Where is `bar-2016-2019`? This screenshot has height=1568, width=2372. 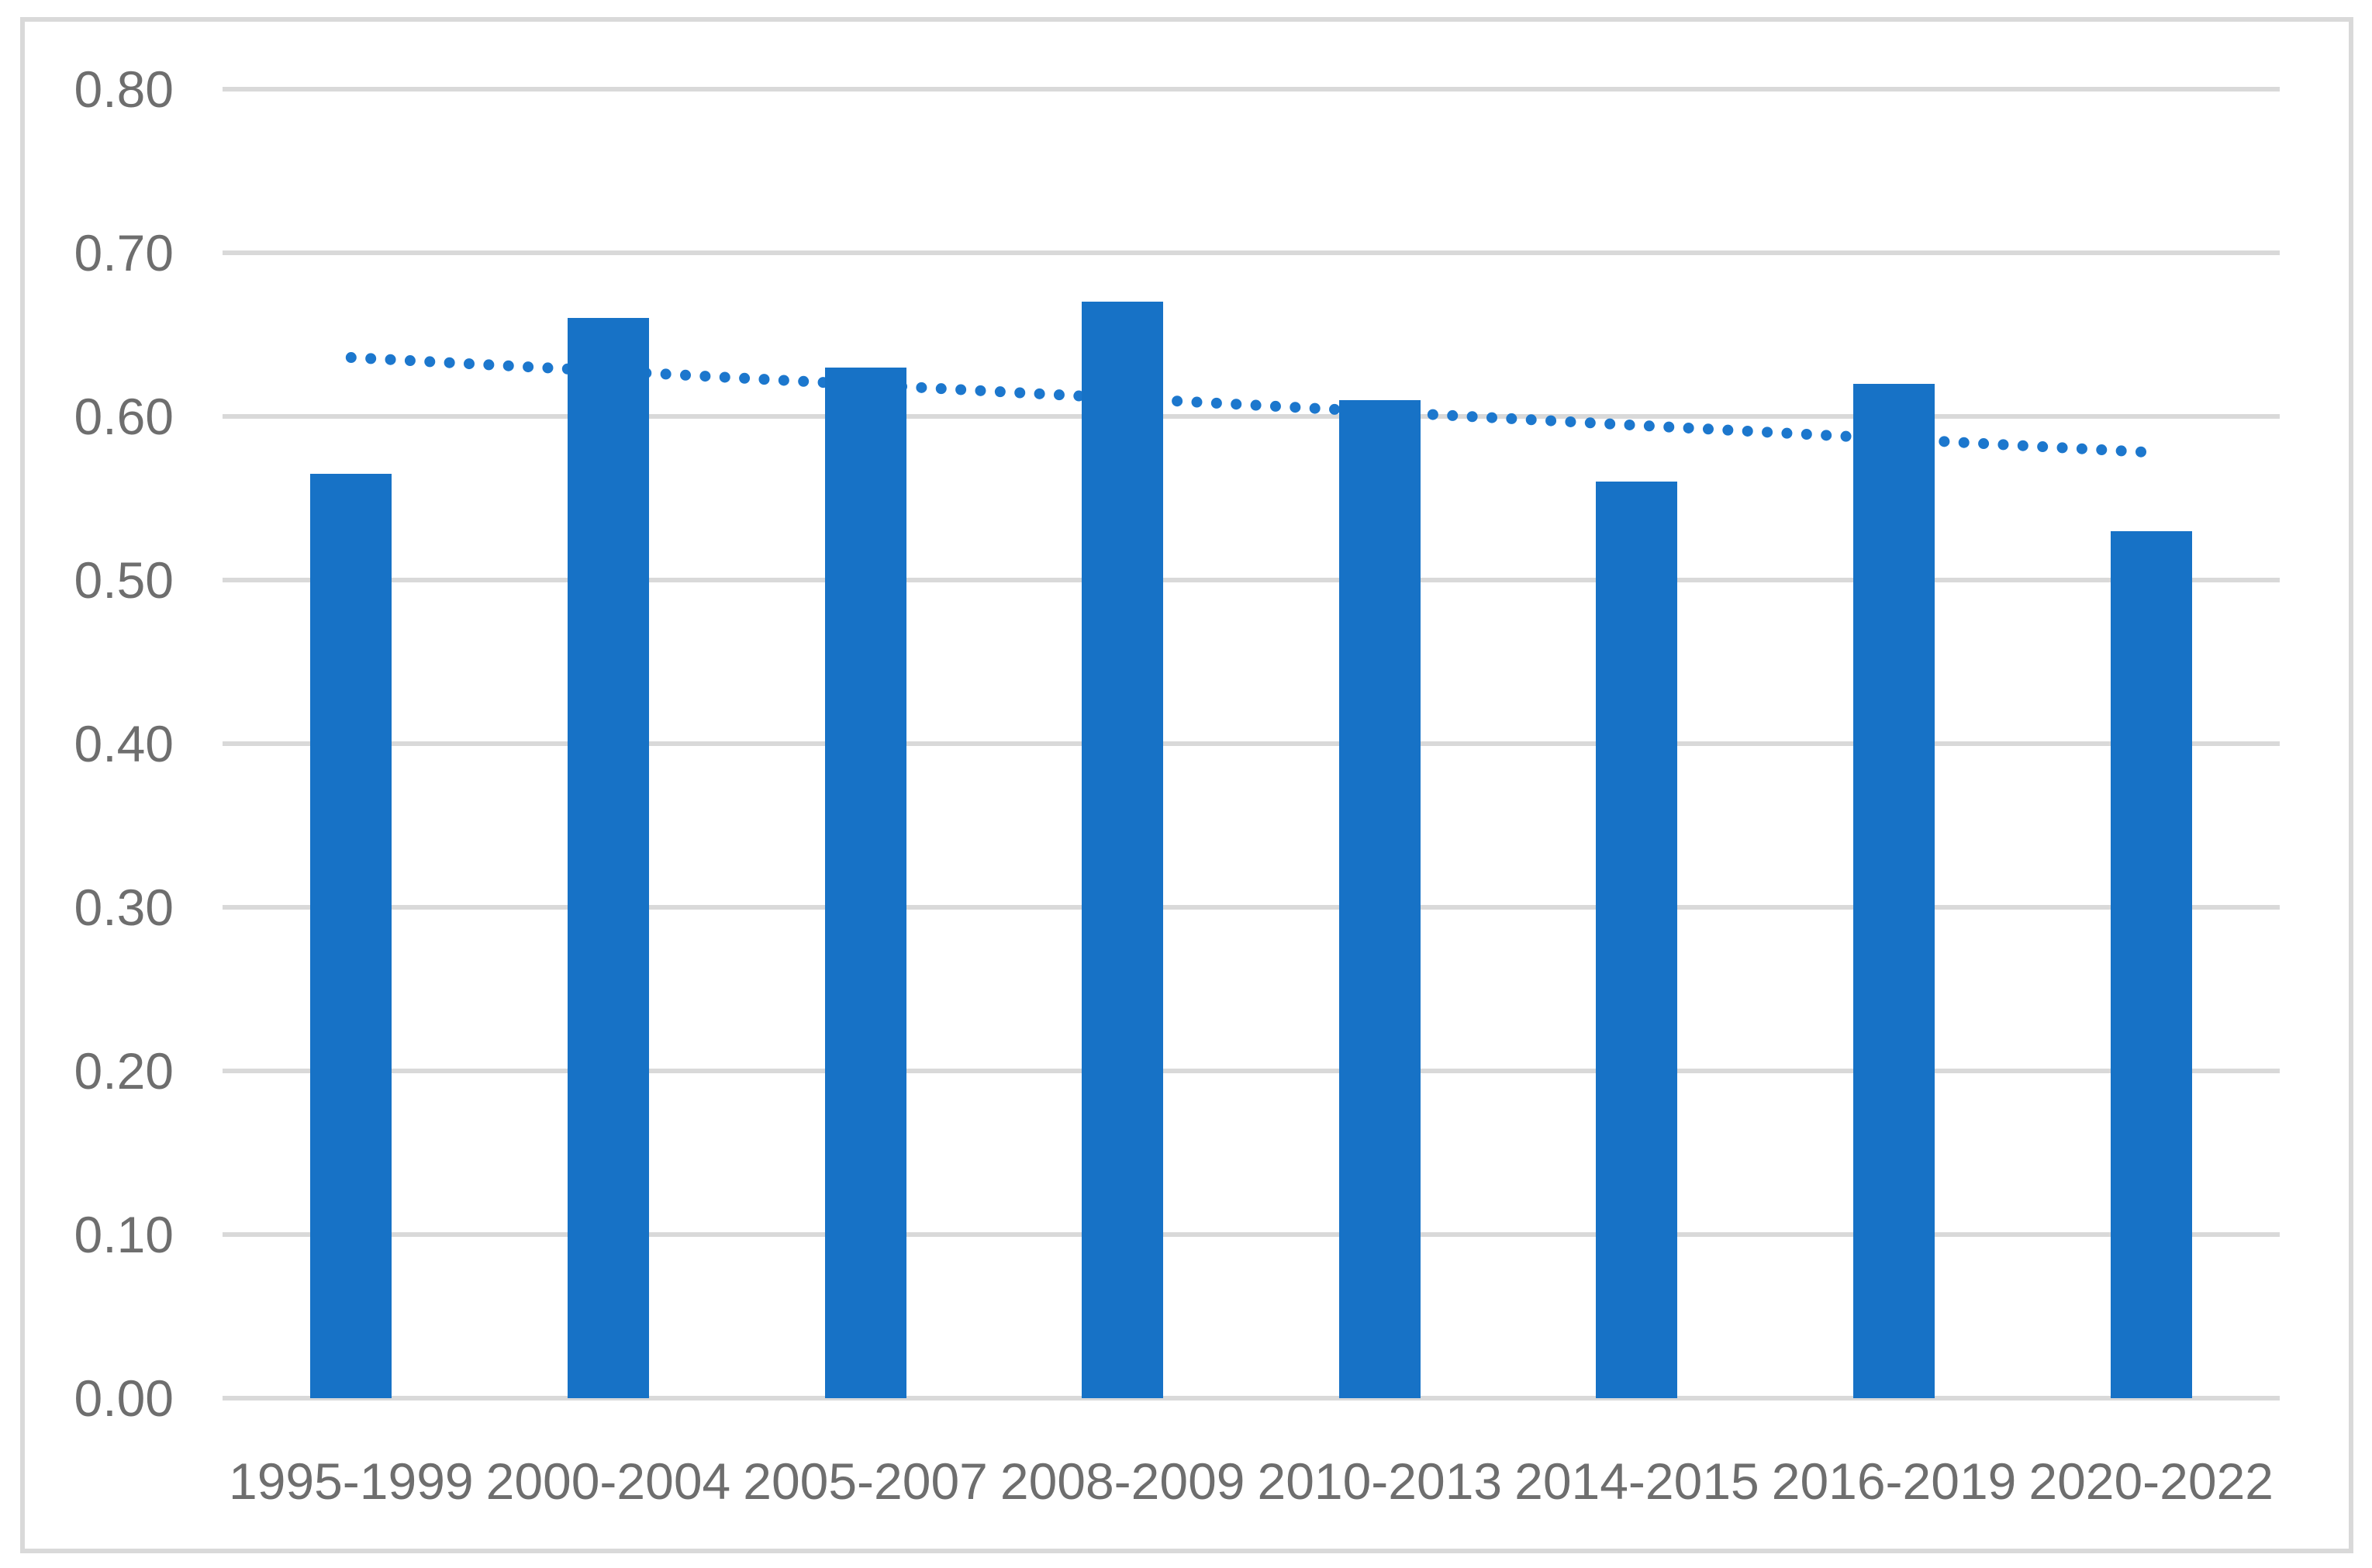
bar-2016-2019 is located at coordinates (1894, 890).